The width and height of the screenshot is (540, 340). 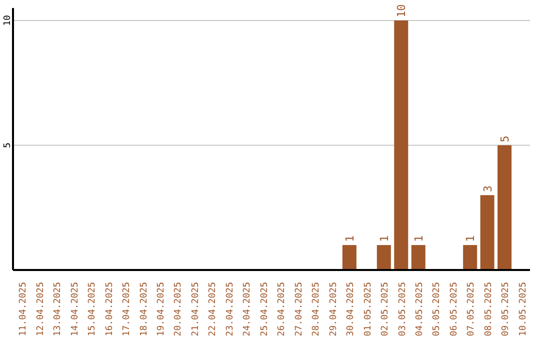 What do you see at coordinates (506, 309) in the screenshot?
I see `x-tick-label: 09.05.2025` at bounding box center [506, 309].